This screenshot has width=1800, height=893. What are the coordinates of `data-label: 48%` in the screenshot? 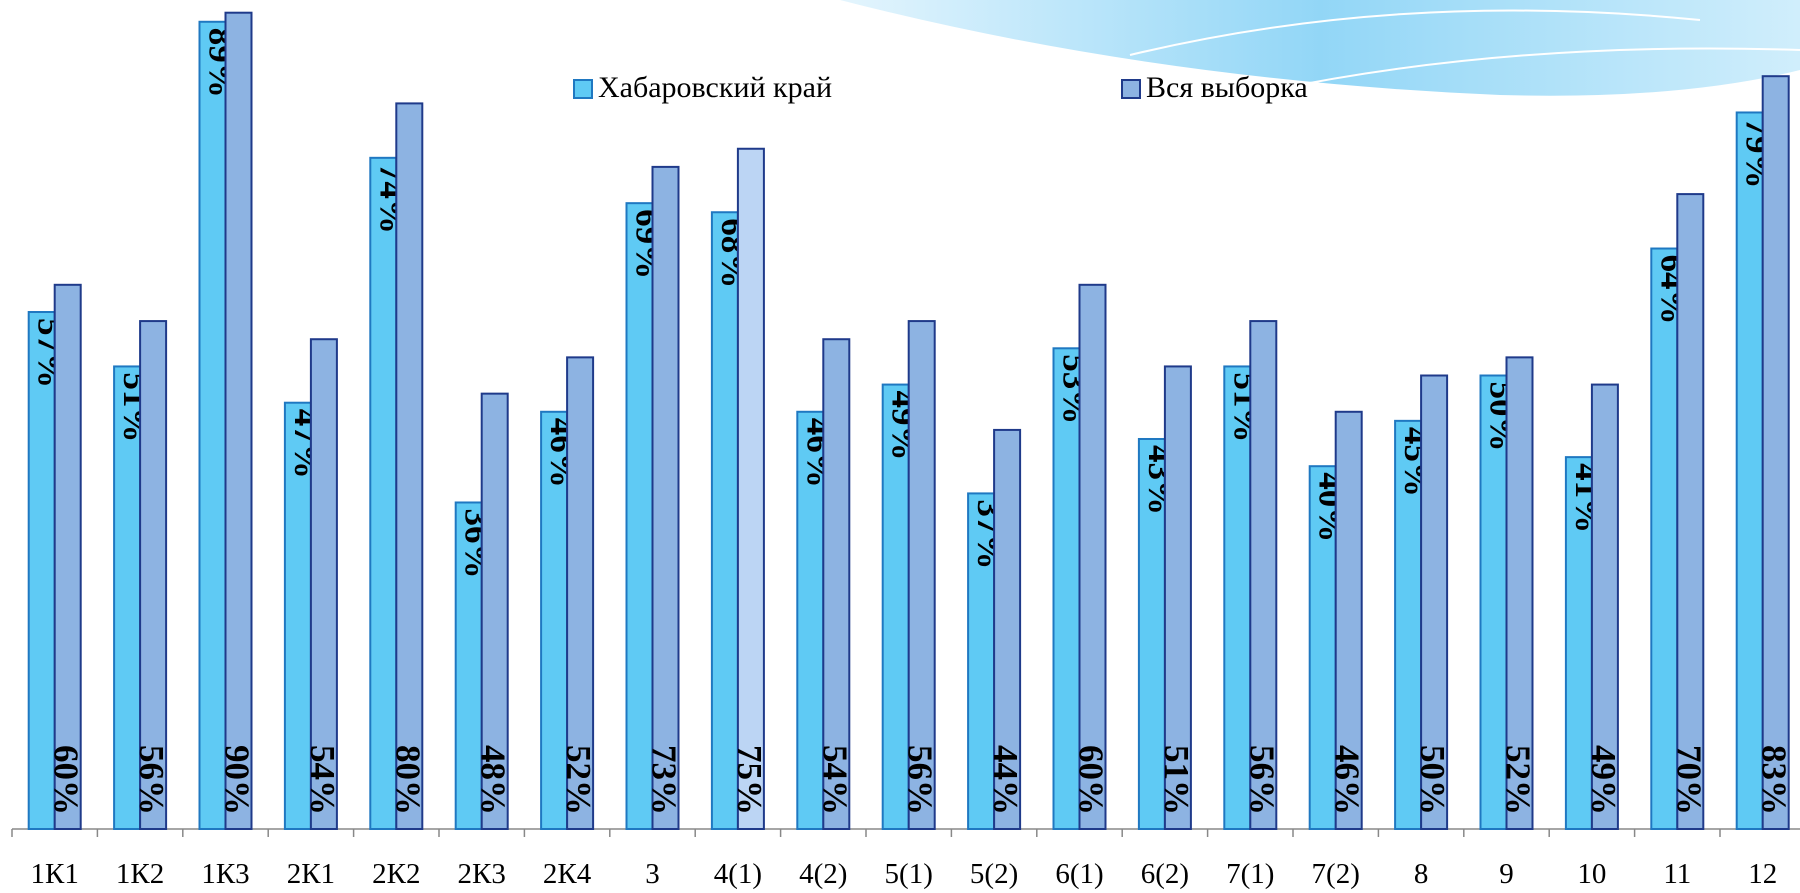 It's located at (493, 780).